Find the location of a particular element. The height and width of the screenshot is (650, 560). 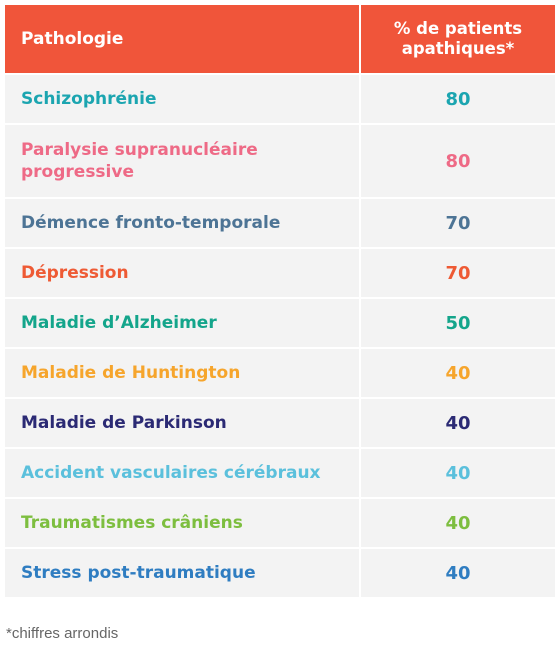

table-row: Maladie d’Alzheimer 50 is located at coordinates (280, 324).